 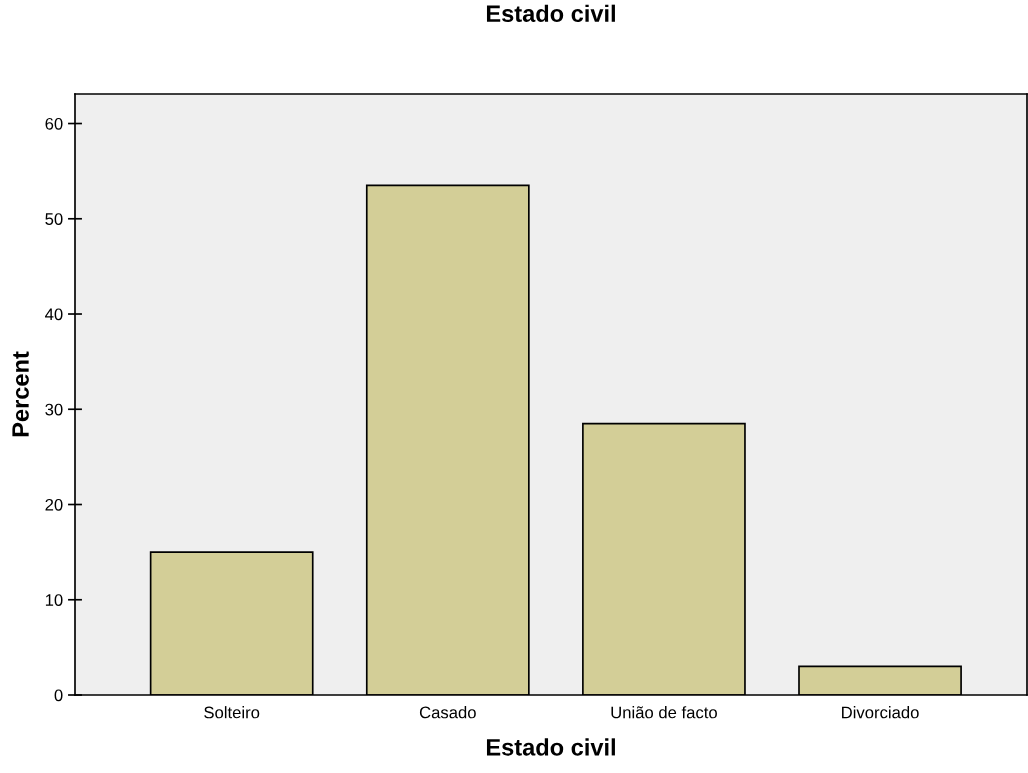 What do you see at coordinates (54, 504) in the screenshot?
I see `y-tick-label: 20` at bounding box center [54, 504].